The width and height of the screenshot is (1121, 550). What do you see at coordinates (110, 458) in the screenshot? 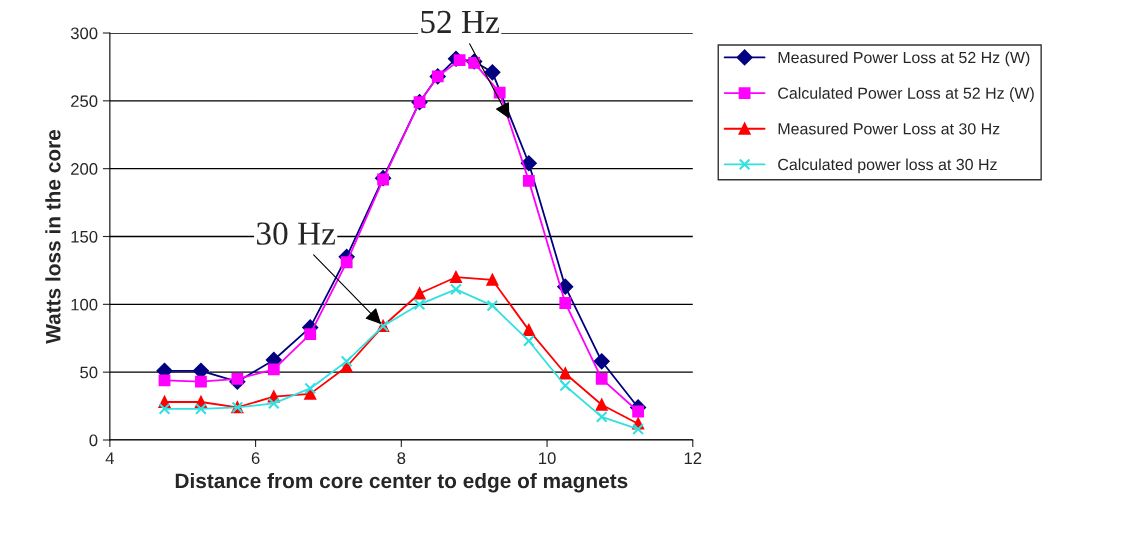
I see `x-tick-label: 4` at bounding box center [110, 458].